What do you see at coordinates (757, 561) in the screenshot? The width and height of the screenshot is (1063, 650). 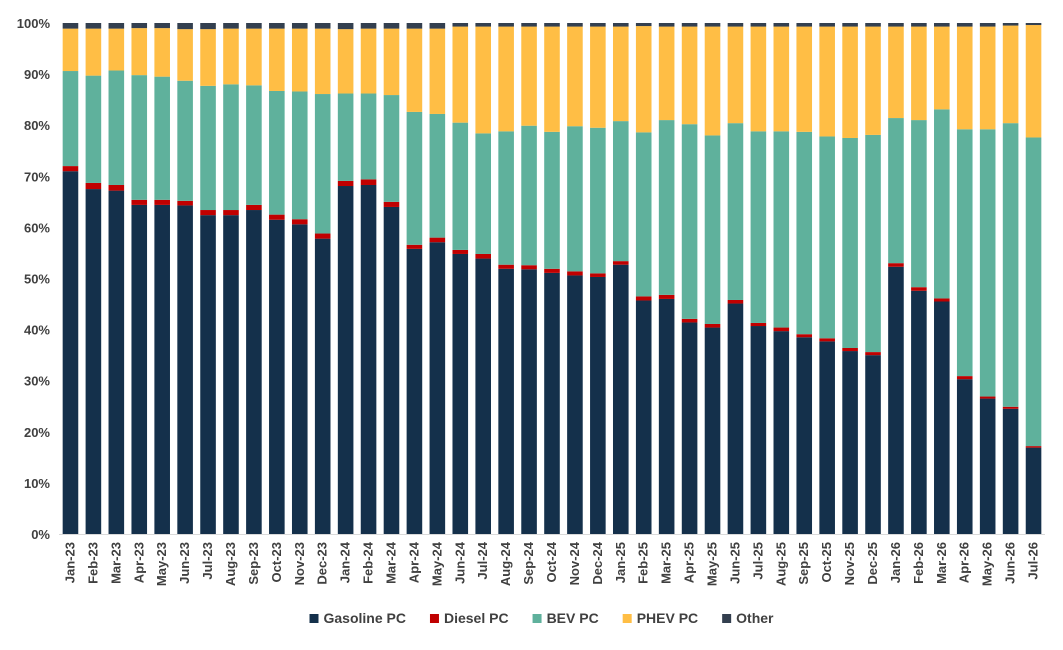 I see `x-tick-label: Jul-25` at bounding box center [757, 561].